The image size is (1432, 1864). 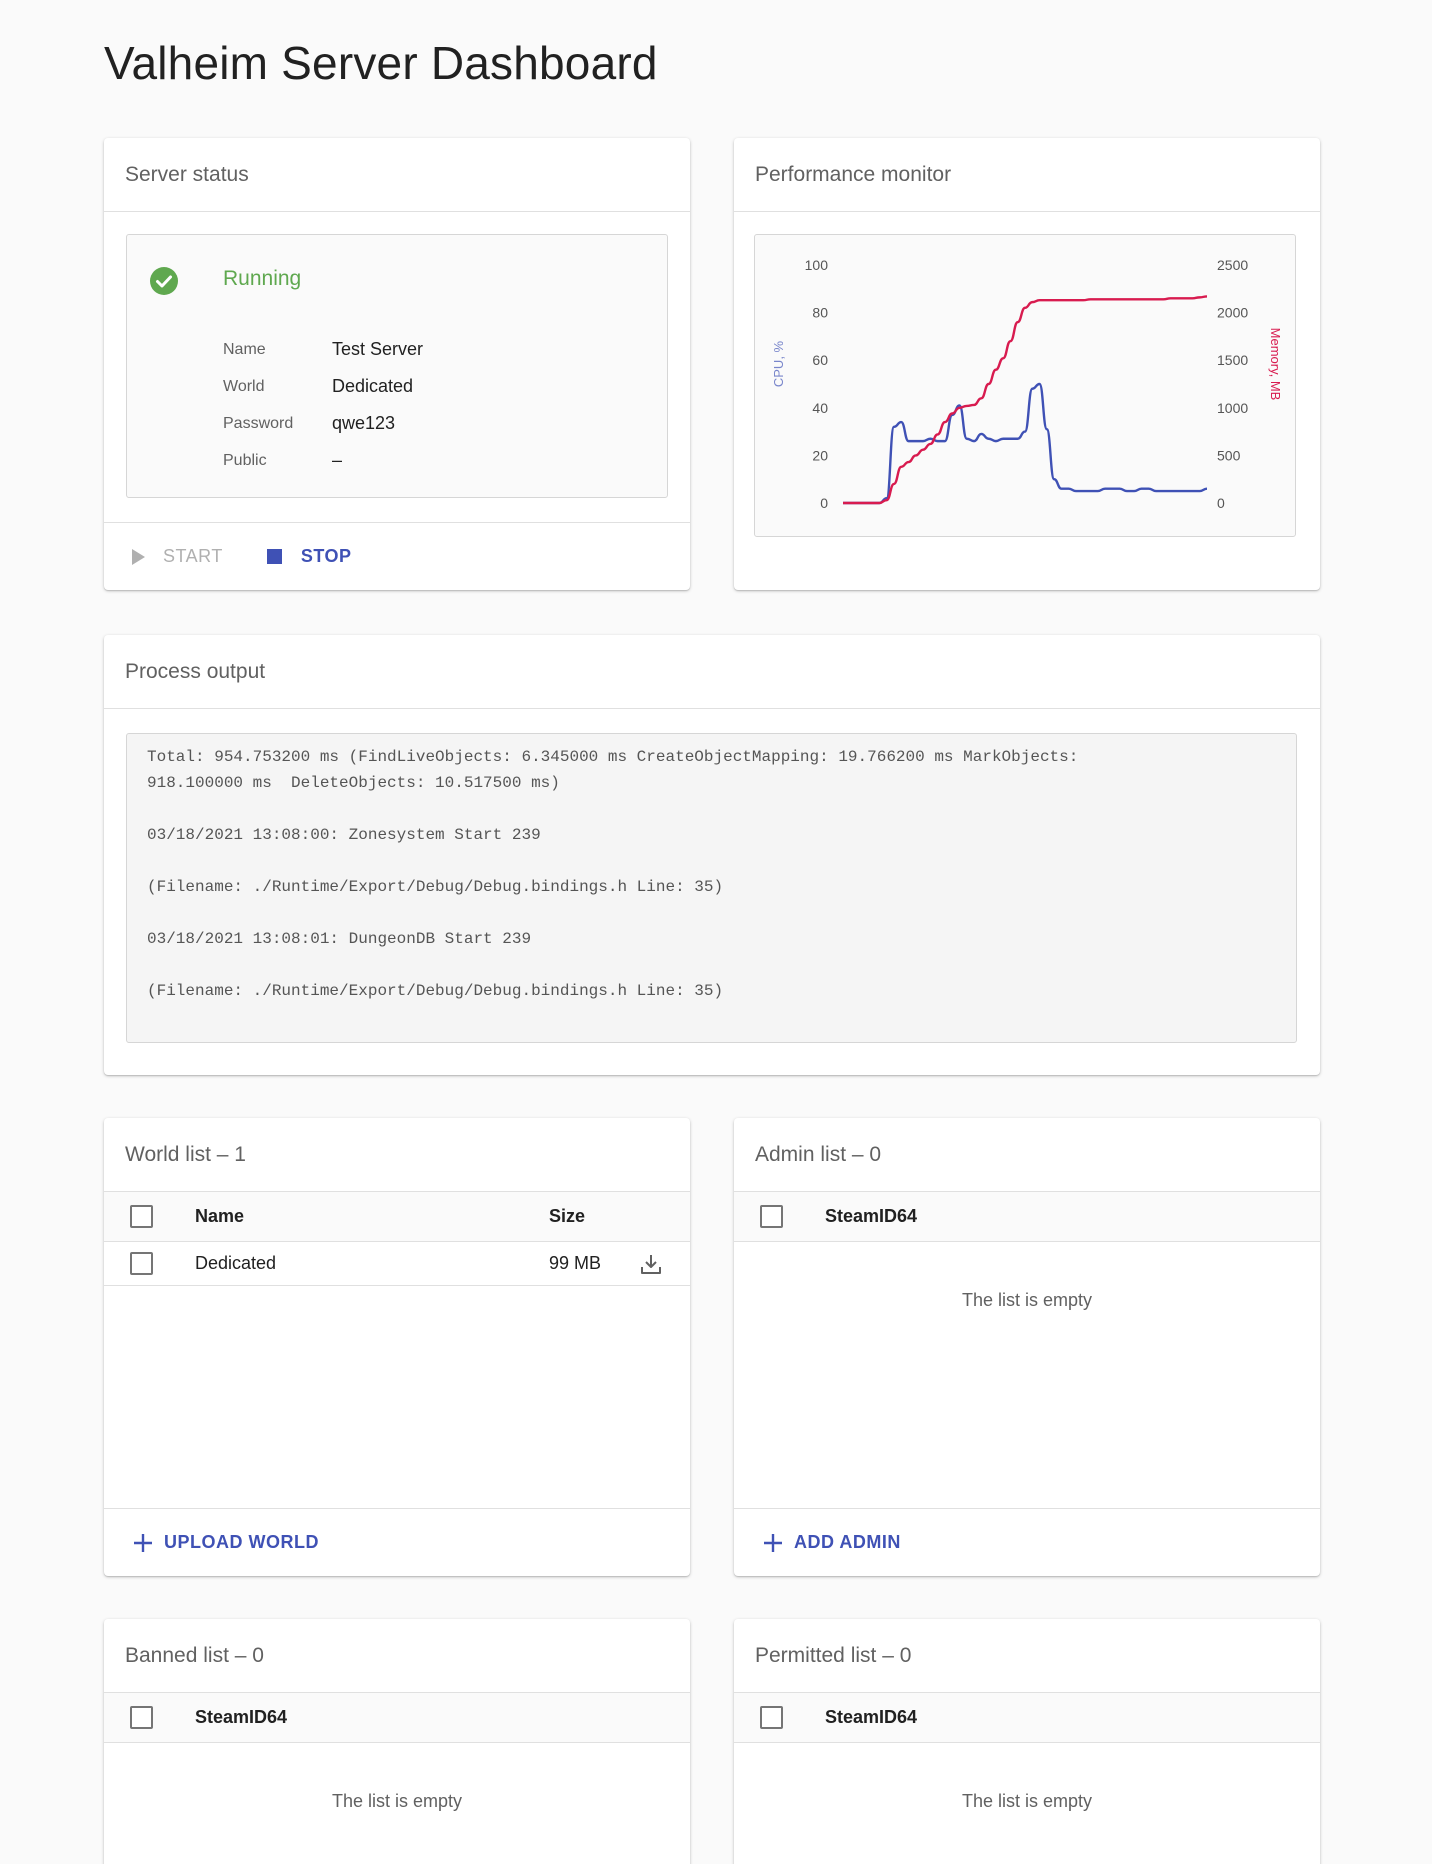 What do you see at coordinates (820, 313) in the screenshot?
I see `y-tick-label: 80` at bounding box center [820, 313].